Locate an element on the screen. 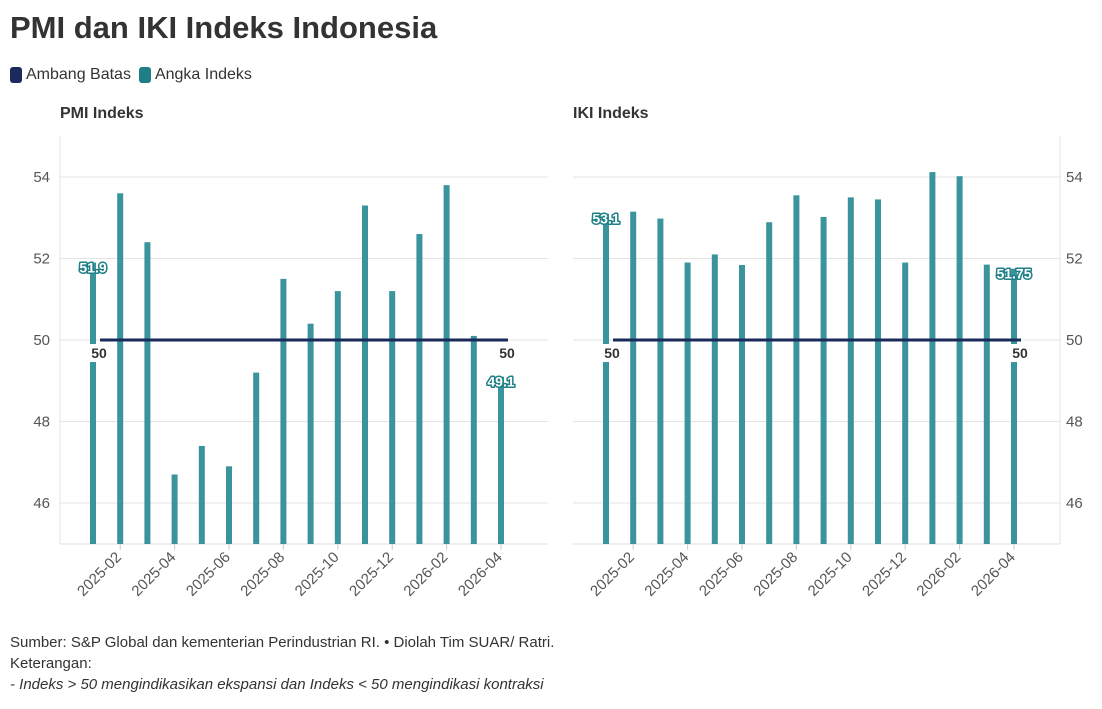 This screenshot has height=709, width=1102. chart-title: PMI dan IKI Indeks Indonesia is located at coordinates (224, 27).